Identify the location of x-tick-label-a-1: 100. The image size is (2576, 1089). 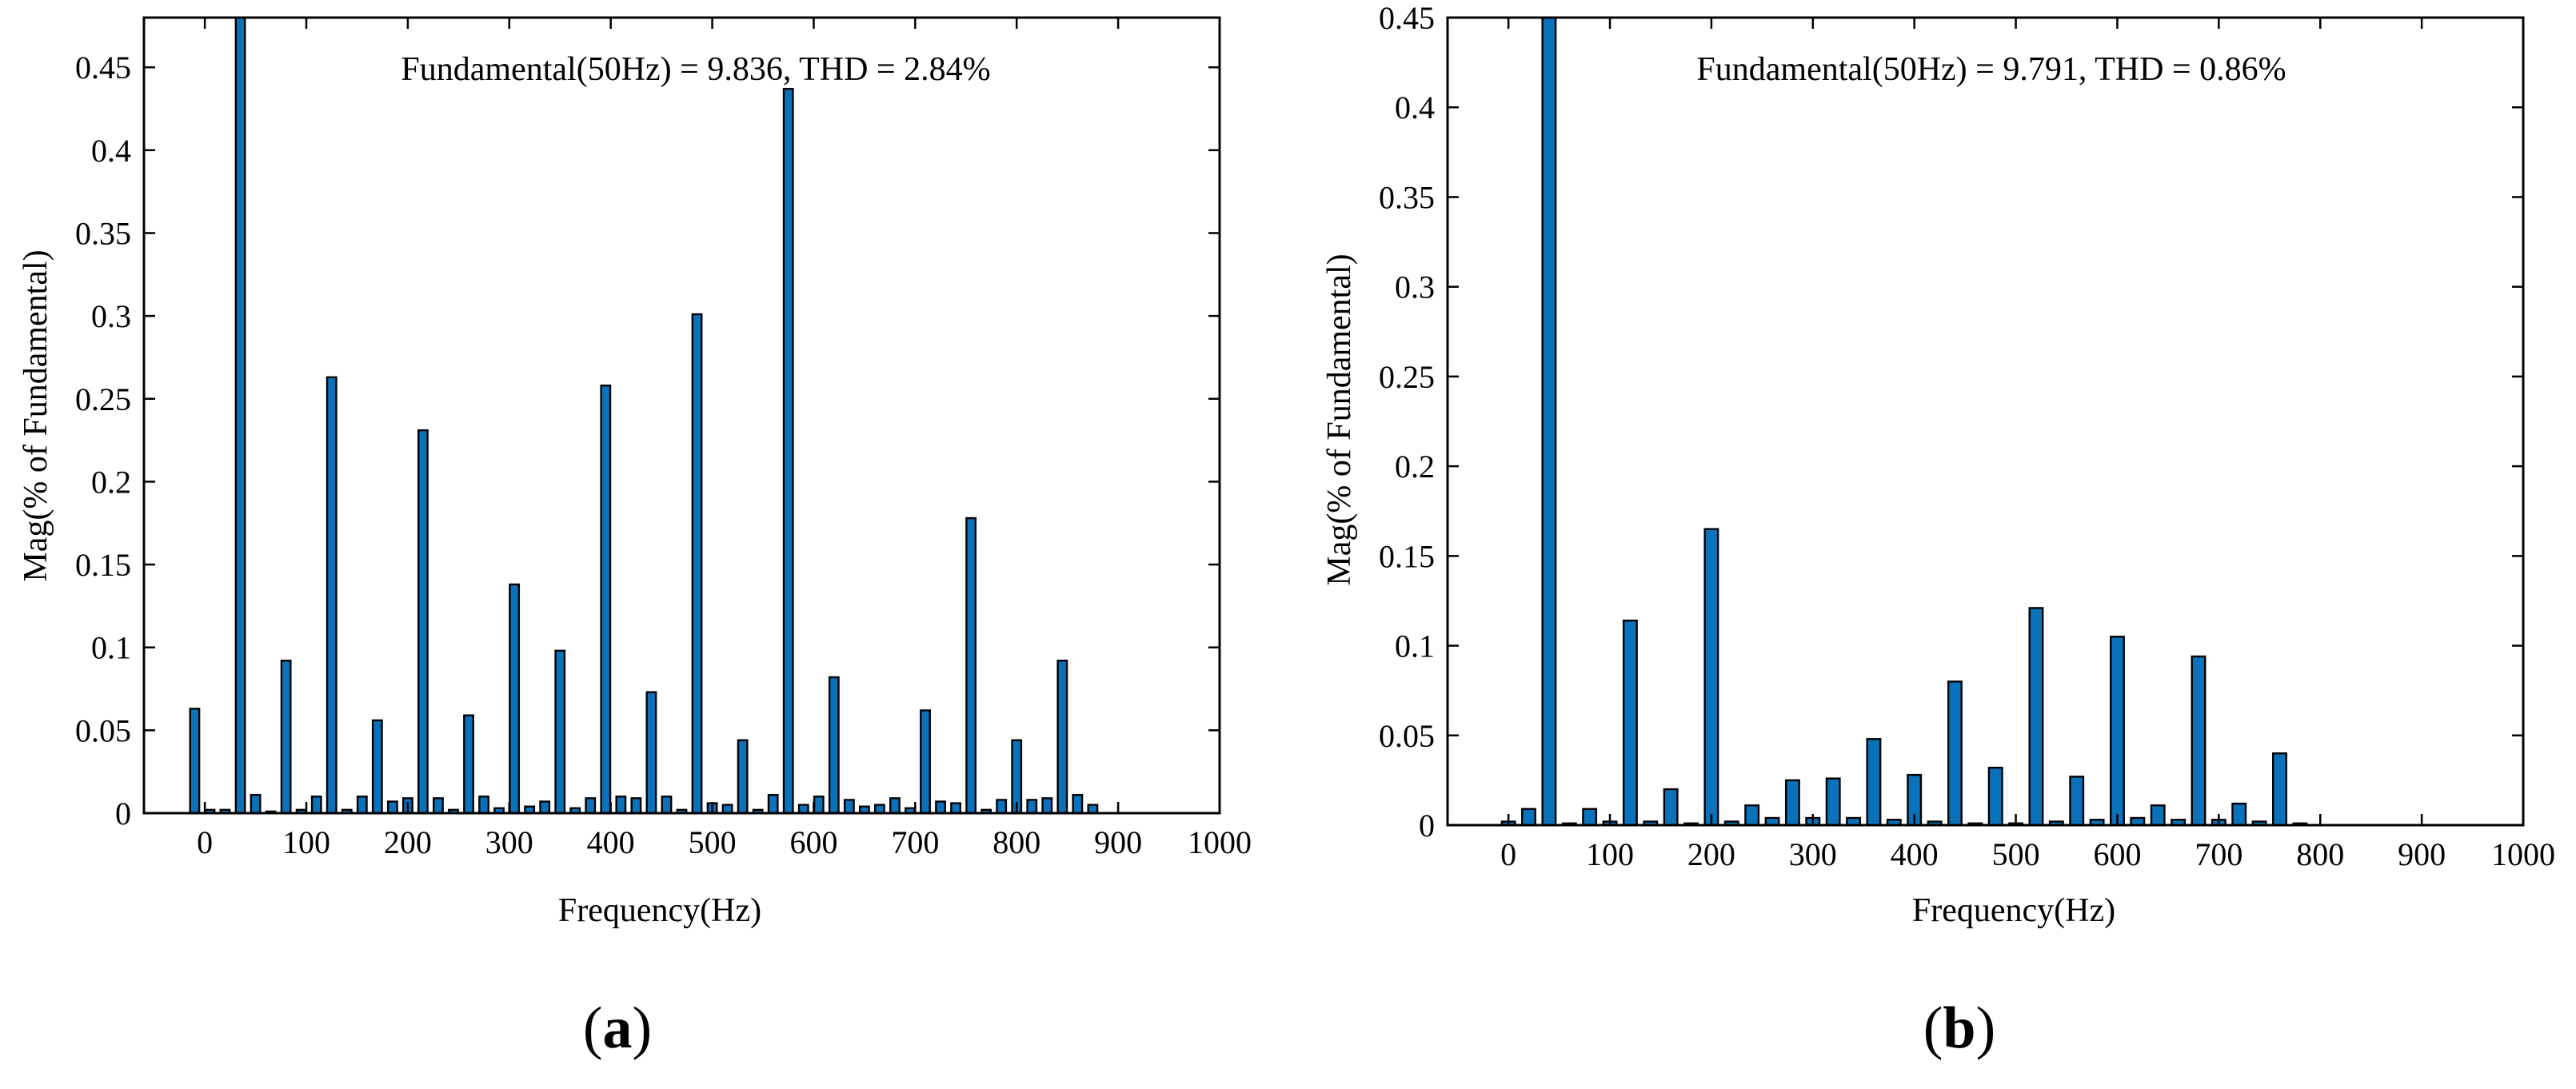
(306, 842).